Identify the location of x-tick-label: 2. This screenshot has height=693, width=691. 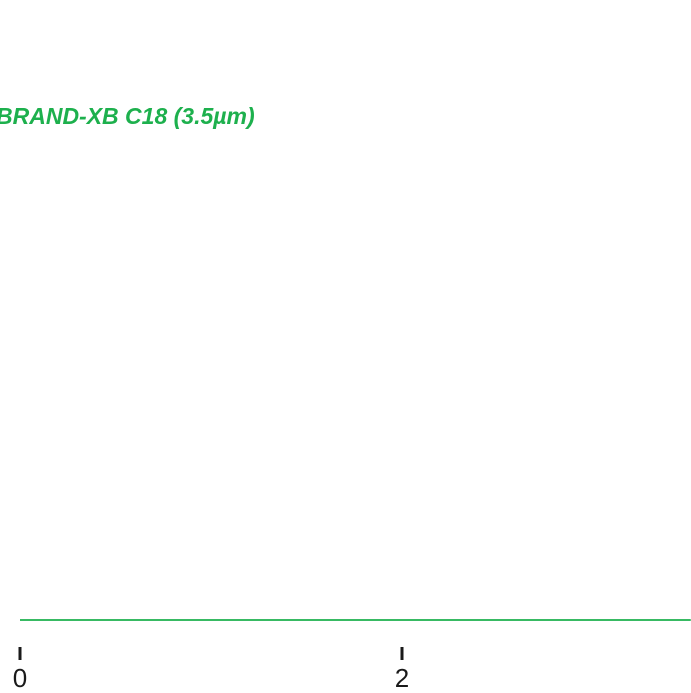
(402, 678).